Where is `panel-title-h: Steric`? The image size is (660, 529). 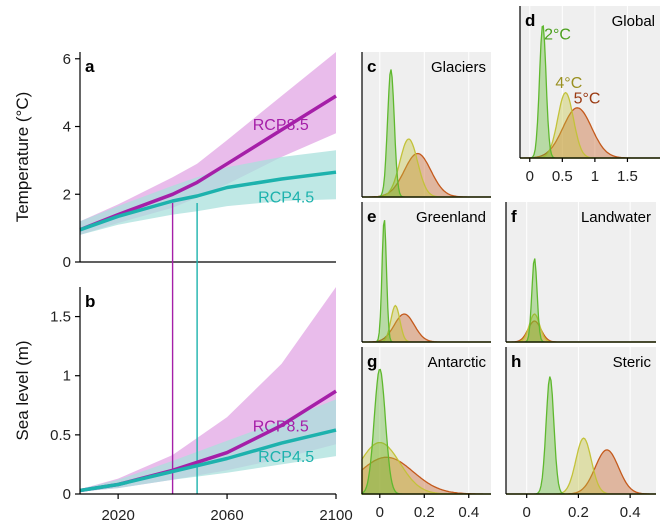 panel-title-h: Steric is located at coordinates (632, 362).